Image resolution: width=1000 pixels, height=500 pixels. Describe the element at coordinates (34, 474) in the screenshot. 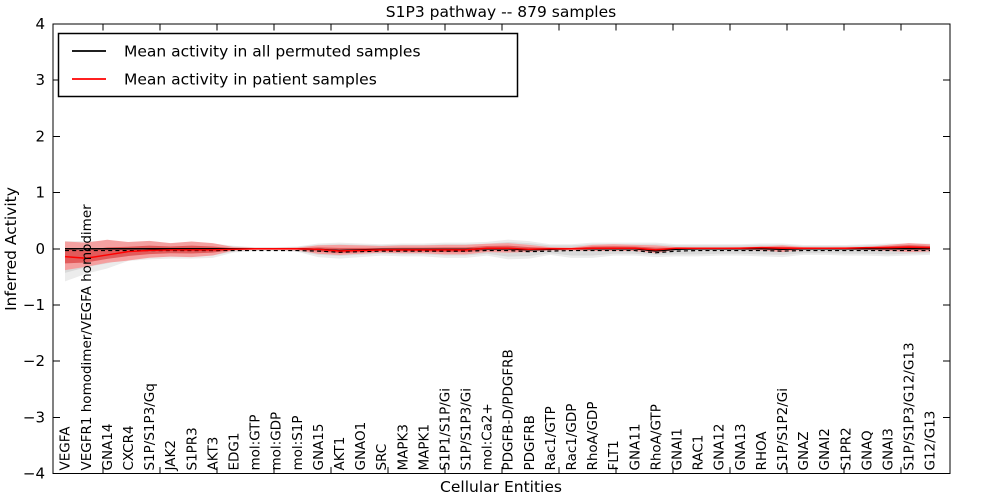

I see `y-tick-label: −4` at that location.